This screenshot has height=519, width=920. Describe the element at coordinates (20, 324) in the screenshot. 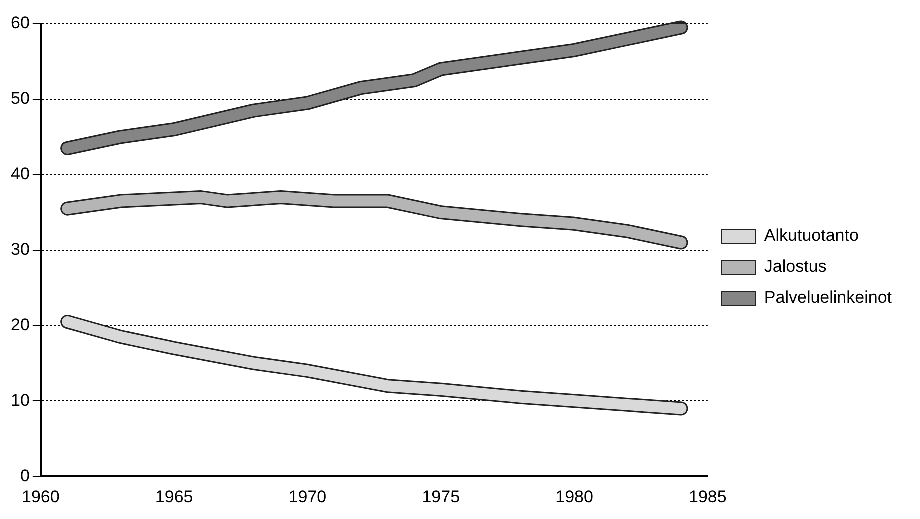

I see `y-tick-label: 20` at that location.